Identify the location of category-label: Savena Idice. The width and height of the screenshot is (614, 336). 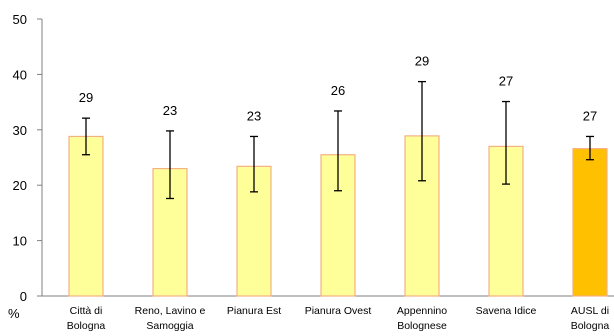
(506, 311).